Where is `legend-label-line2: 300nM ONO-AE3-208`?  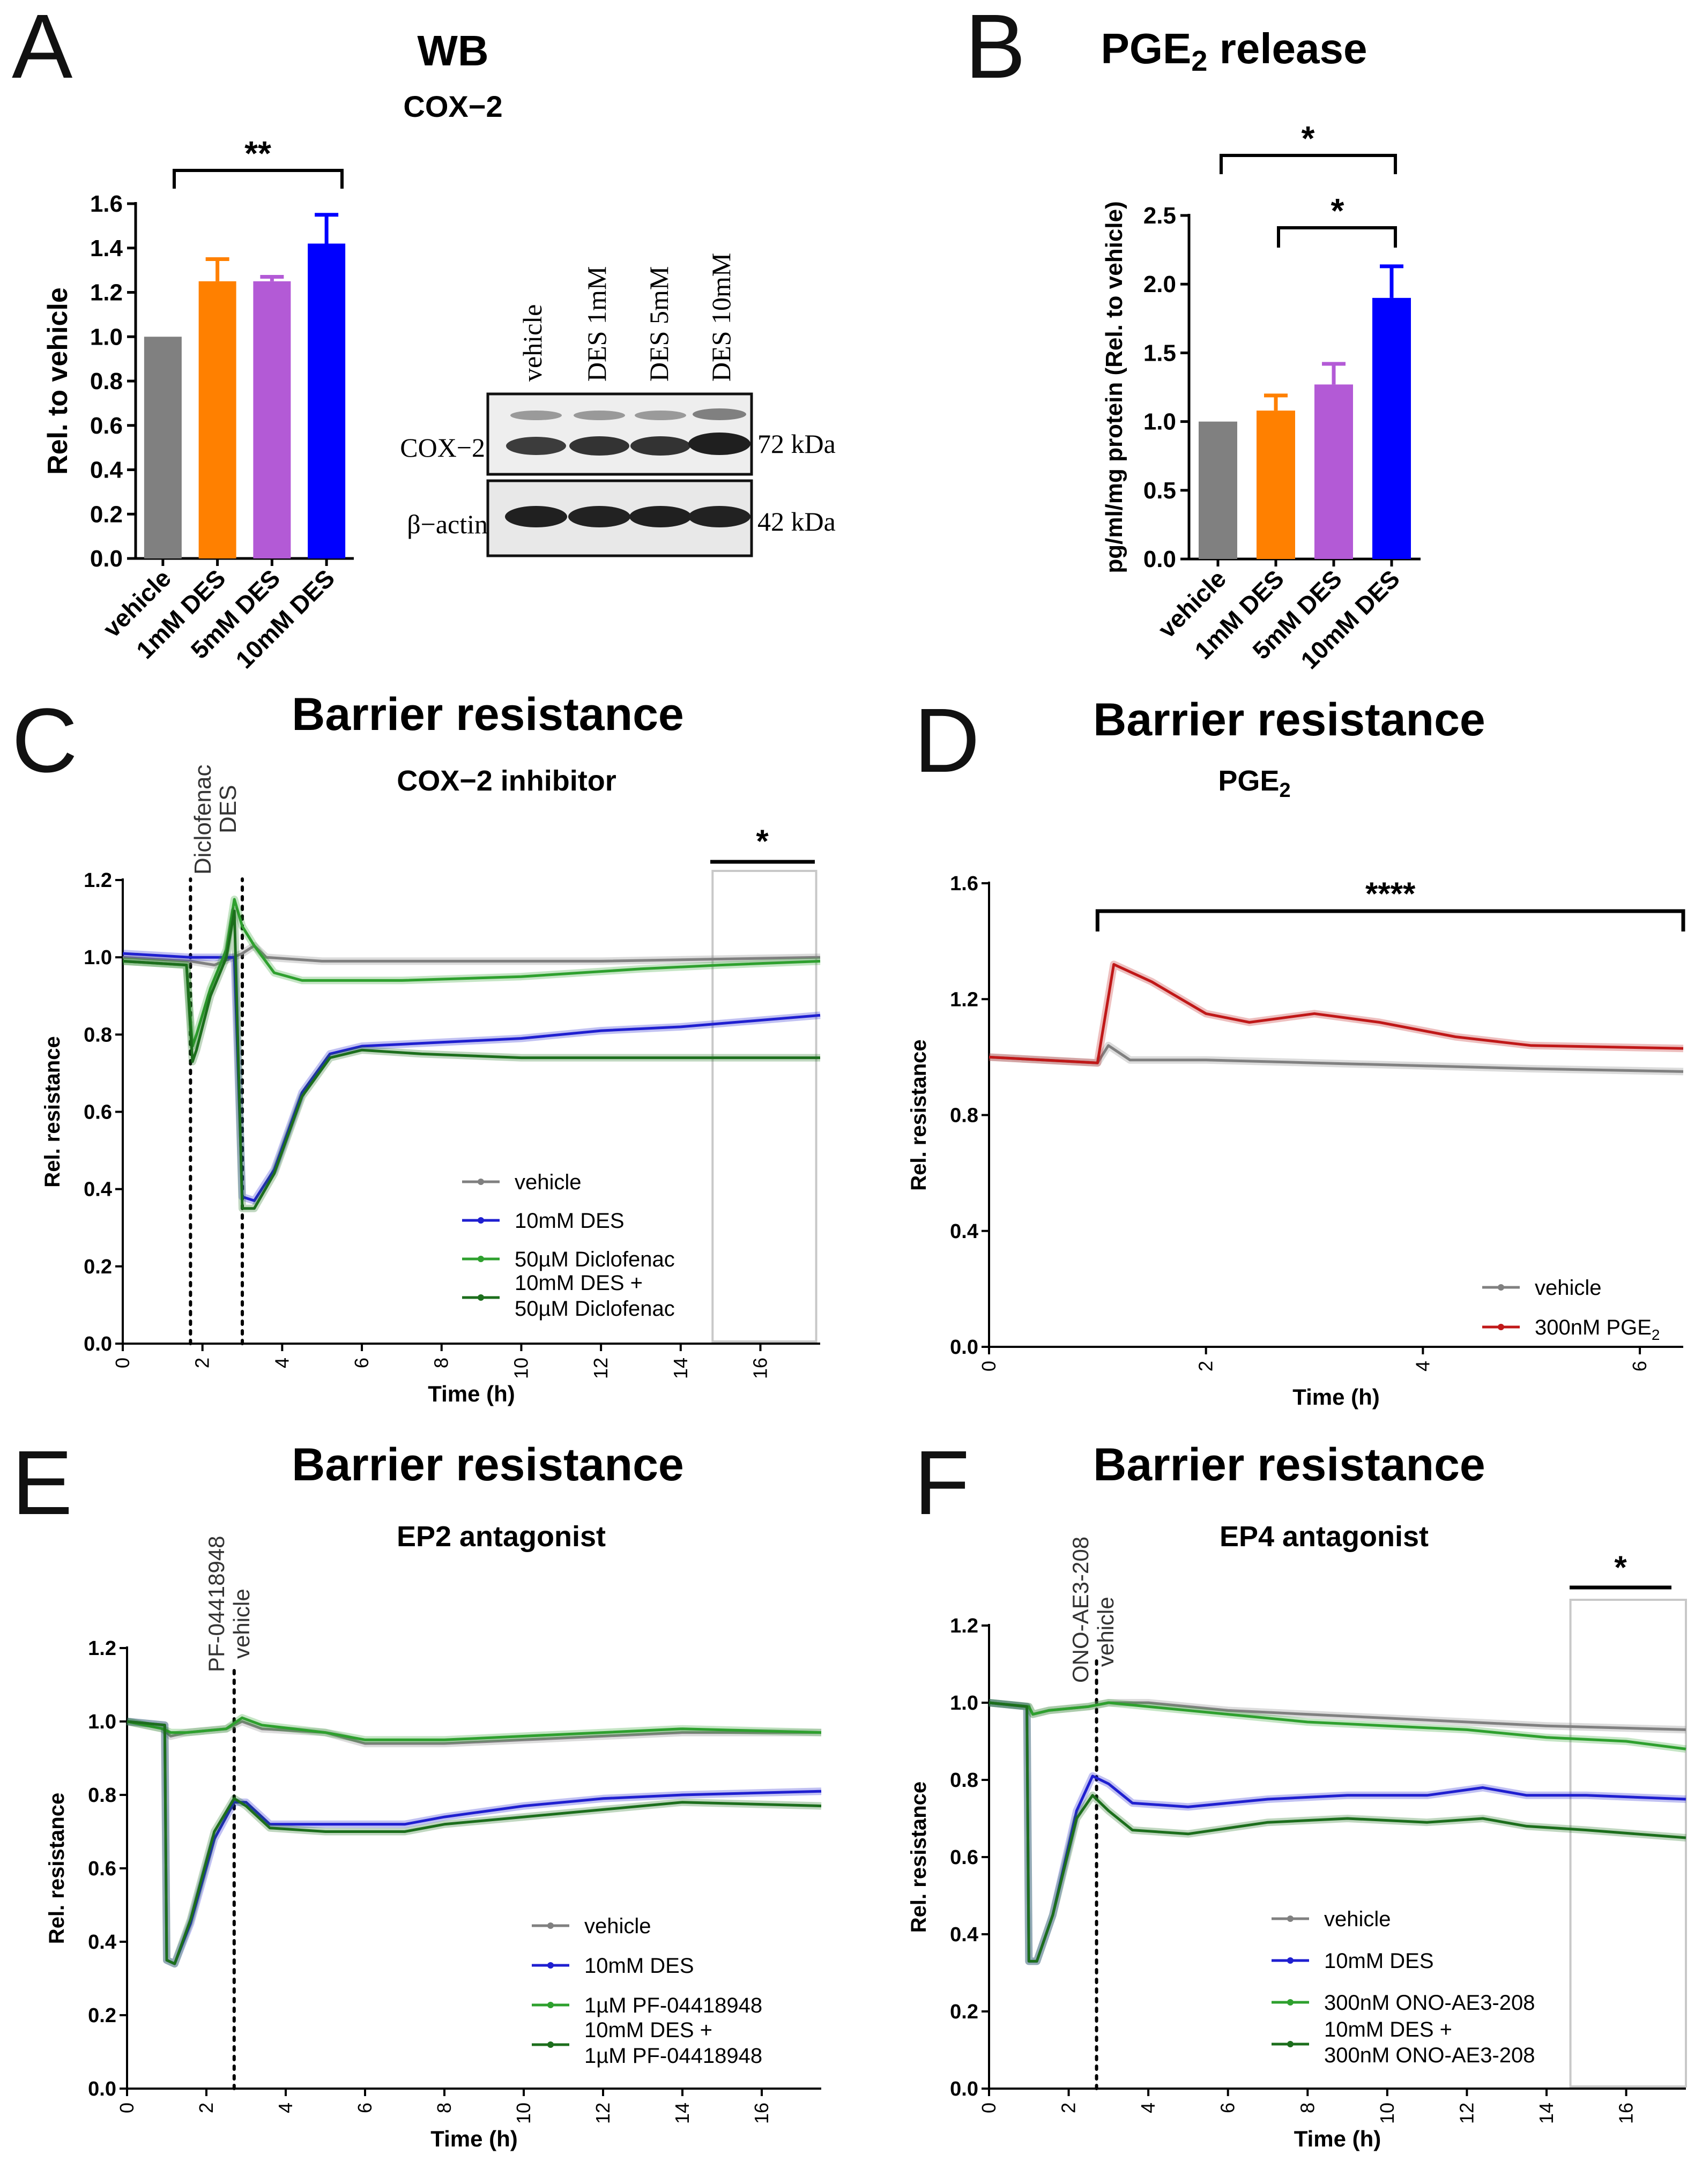
legend-label-line2: 300nM ONO-AE3-208 is located at coordinates (1430, 2055).